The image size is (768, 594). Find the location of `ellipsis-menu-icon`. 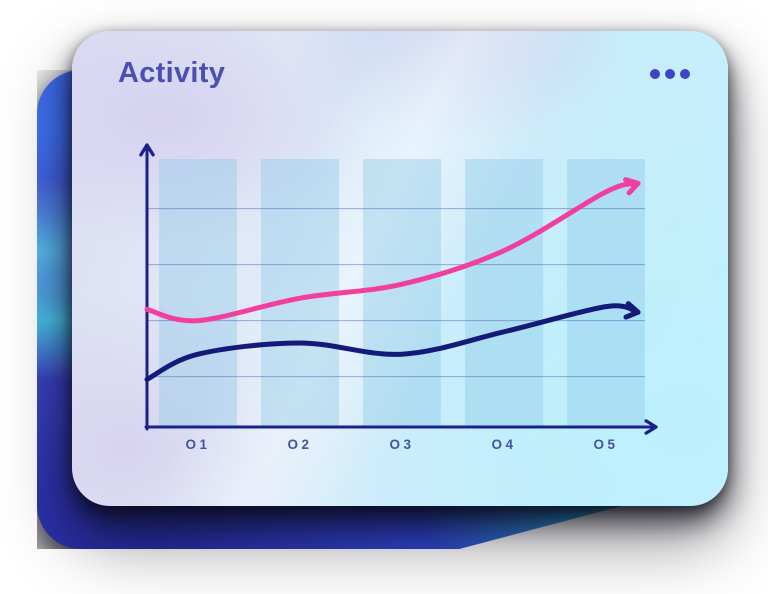

ellipsis-menu-icon is located at coordinates (670, 74).